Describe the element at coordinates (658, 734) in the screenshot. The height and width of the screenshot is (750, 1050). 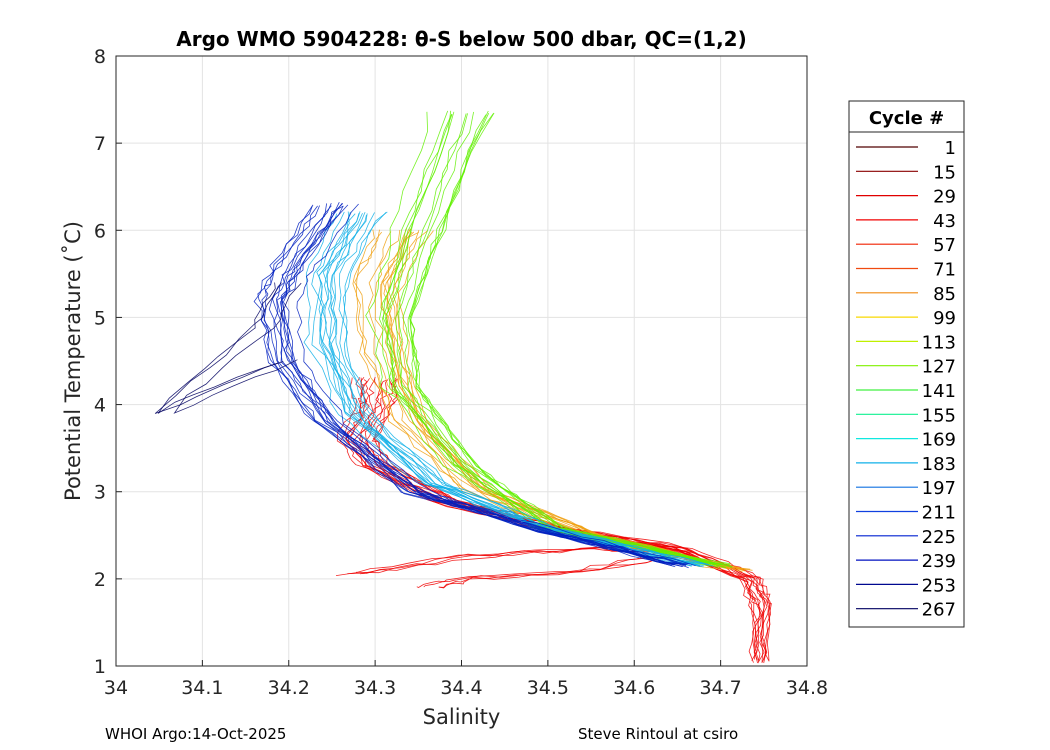
I see `footer-right: Steve Rintoul at csiro` at that location.